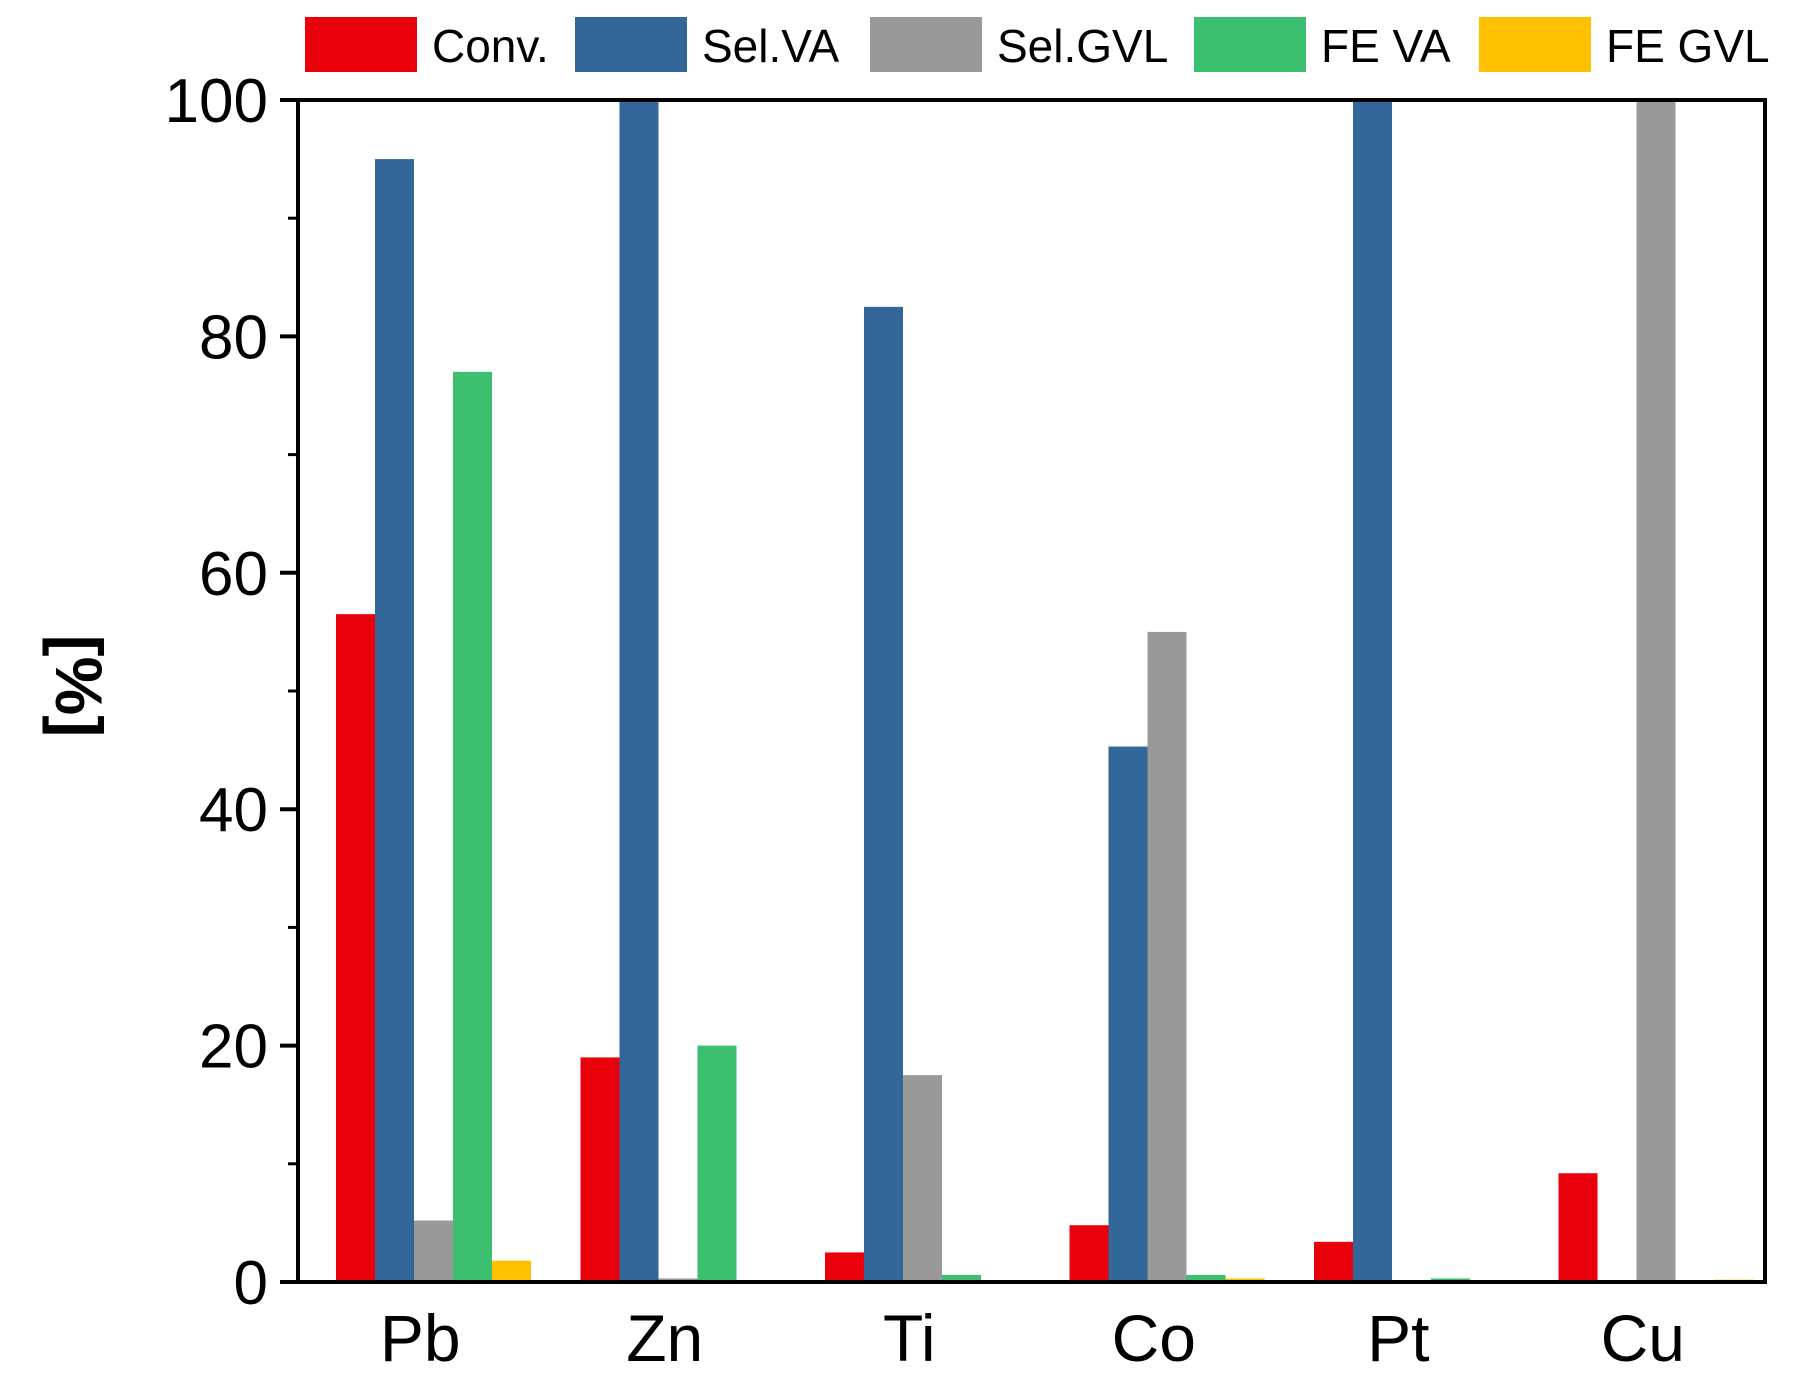 The width and height of the screenshot is (1803, 1386). I want to click on y-tick-label: 0, so click(251, 1283).